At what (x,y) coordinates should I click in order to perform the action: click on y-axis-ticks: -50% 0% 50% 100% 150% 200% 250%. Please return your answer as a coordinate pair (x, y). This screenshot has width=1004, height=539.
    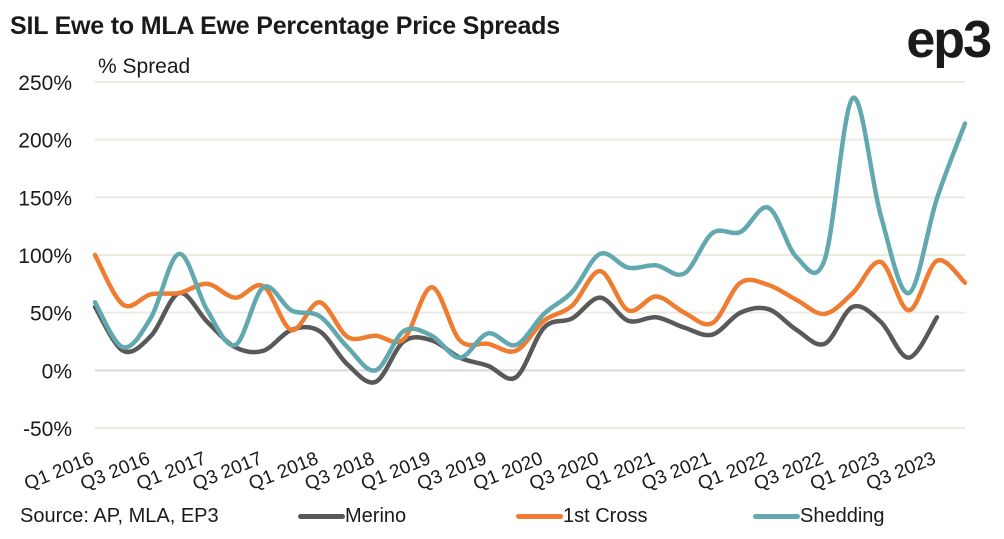
    Looking at the image, I should click on (45, 256).